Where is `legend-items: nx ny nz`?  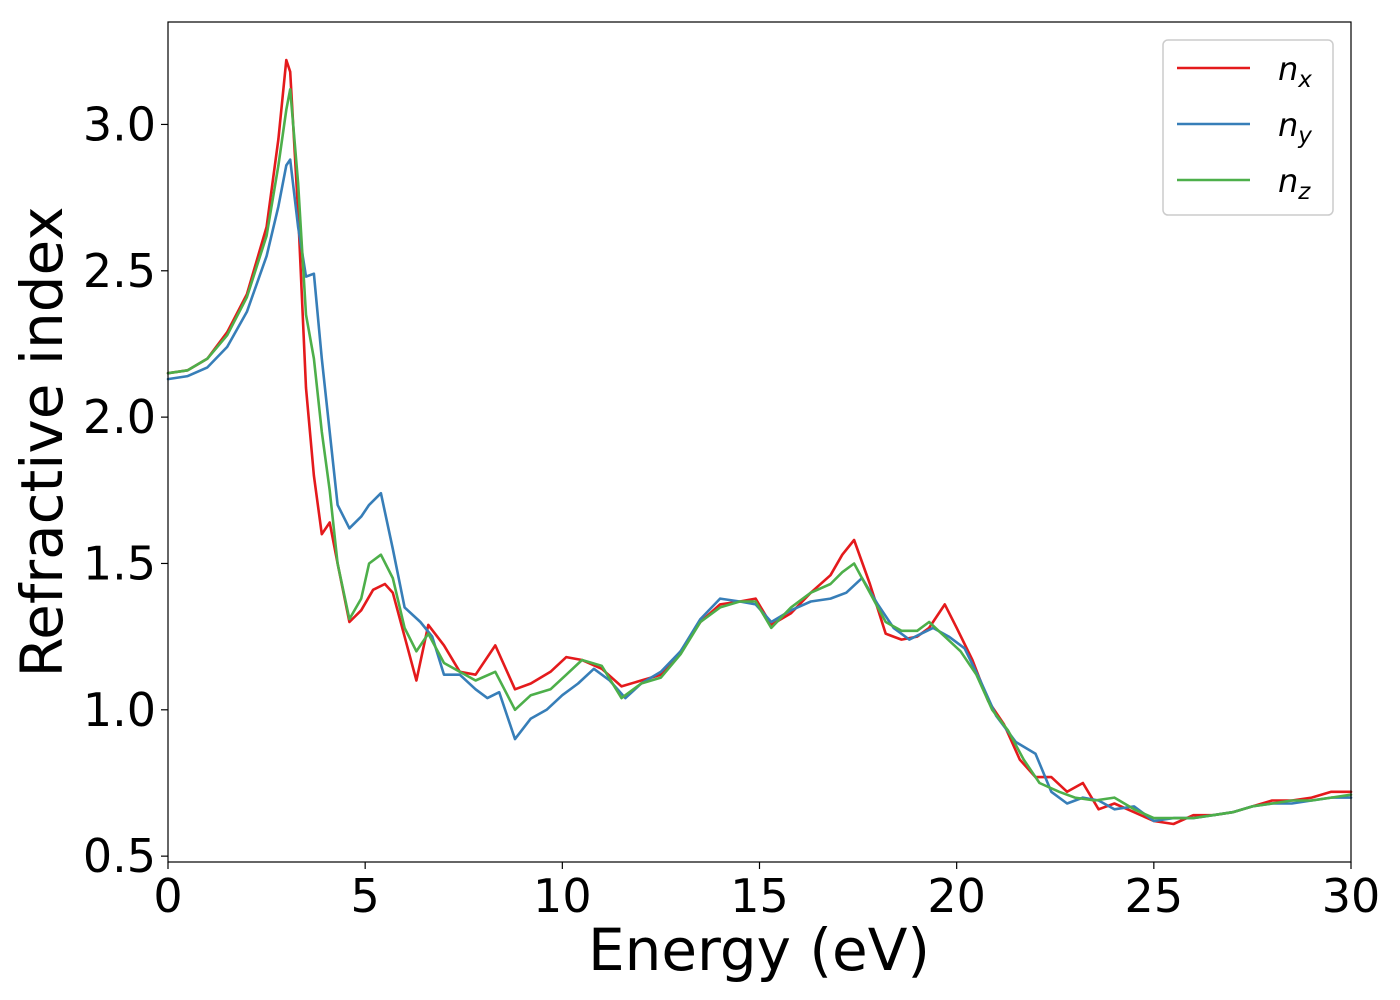
legend-items: nx ny nz is located at coordinates (1244, 127).